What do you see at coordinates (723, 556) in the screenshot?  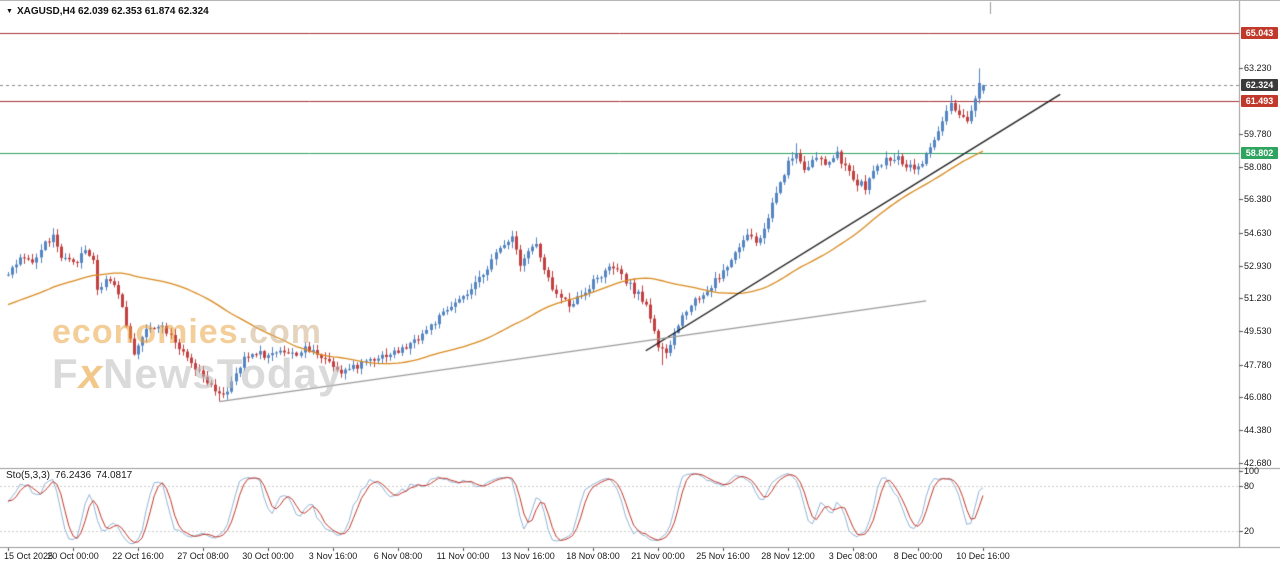 I see `time-axis-label: 25 Nov 16:00` at bounding box center [723, 556].